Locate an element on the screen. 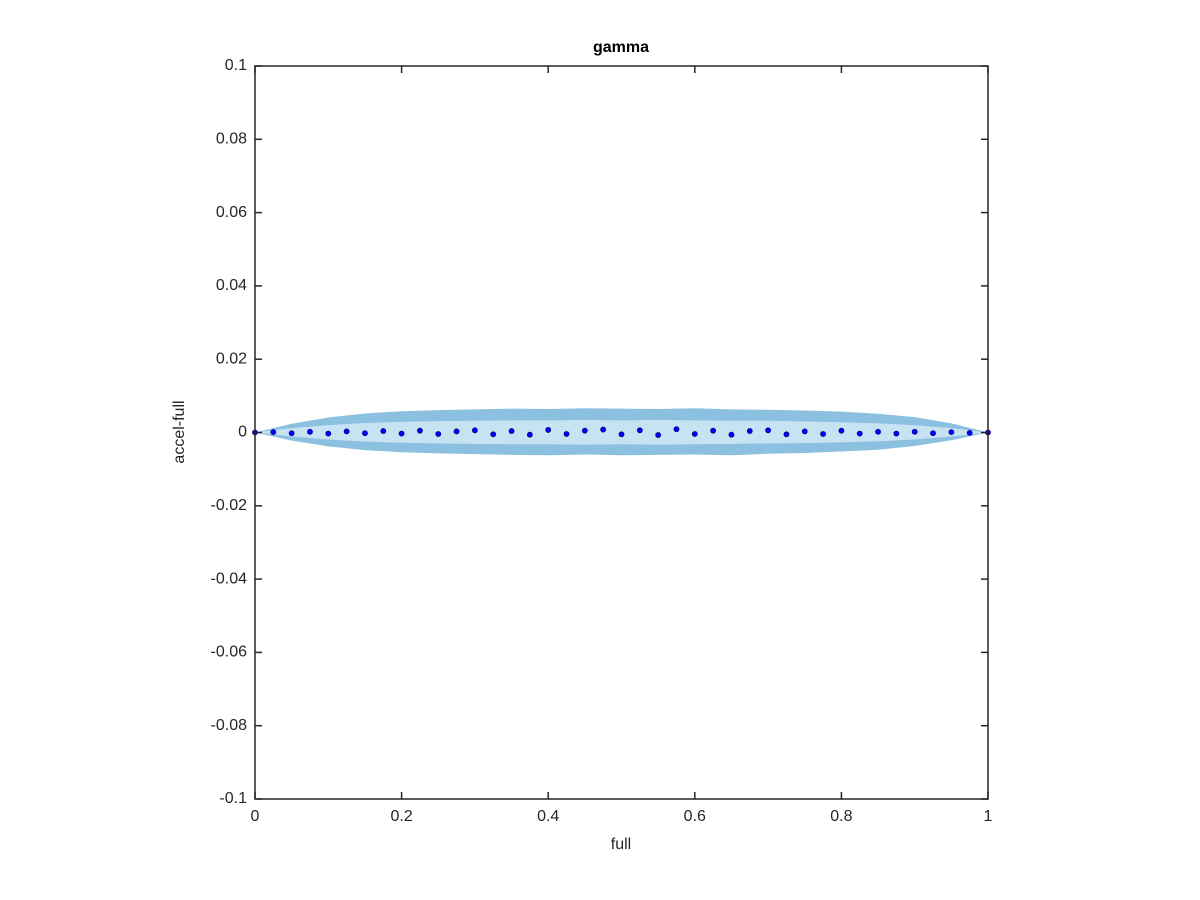 The width and height of the screenshot is (1200, 900). x-tick-label: 0.8 is located at coordinates (841, 816).